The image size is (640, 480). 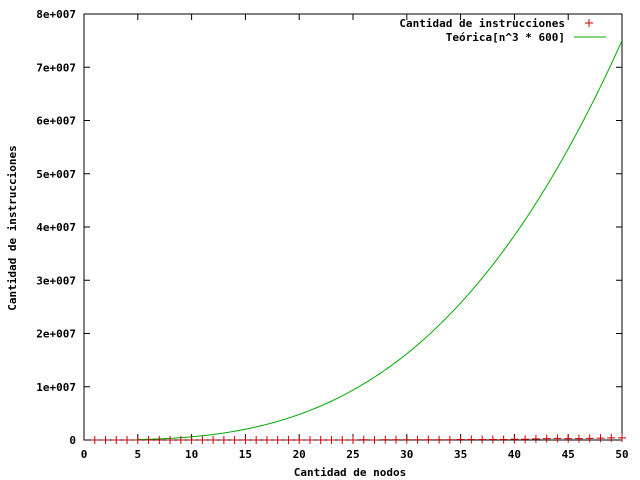 What do you see at coordinates (621, 454) in the screenshot?
I see `x-tick-label: 50` at bounding box center [621, 454].